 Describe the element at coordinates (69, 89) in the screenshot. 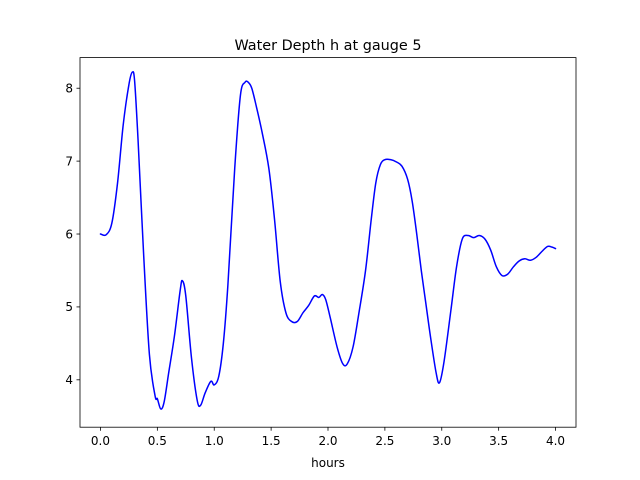

I see `y-tick-label: 8` at that location.